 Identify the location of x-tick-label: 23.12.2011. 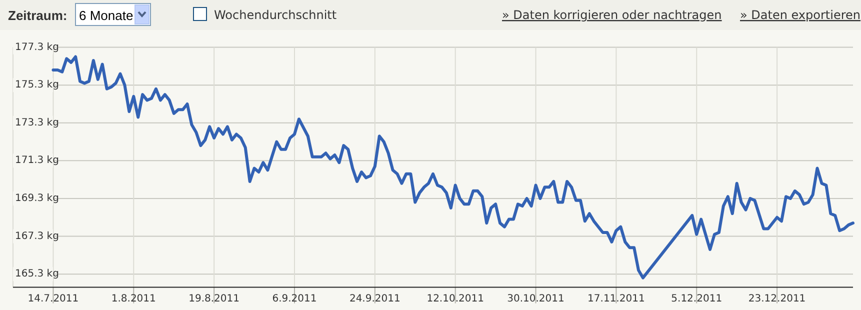
(777, 298).